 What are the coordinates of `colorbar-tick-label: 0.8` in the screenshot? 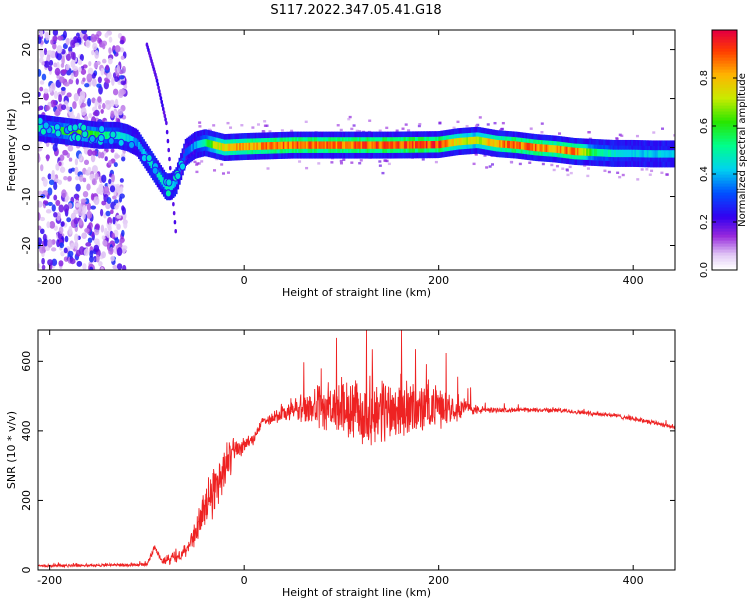 It's located at (704, 78).